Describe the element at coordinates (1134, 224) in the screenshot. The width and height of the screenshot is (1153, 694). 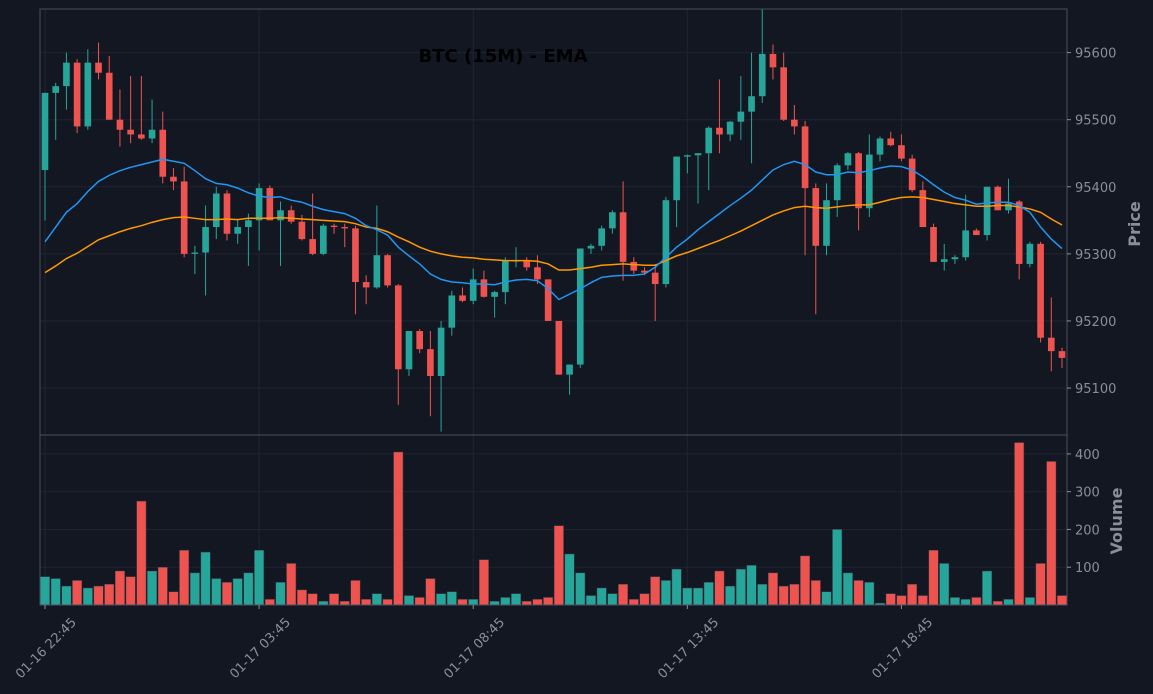
I see `price-axis-label: Price` at that location.